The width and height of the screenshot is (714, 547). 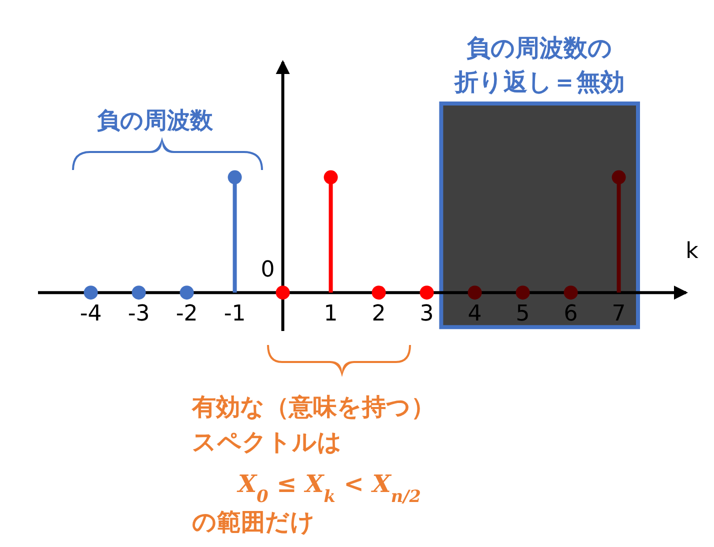 I want to click on x-tick-label: 3, so click(x=427, y=314).